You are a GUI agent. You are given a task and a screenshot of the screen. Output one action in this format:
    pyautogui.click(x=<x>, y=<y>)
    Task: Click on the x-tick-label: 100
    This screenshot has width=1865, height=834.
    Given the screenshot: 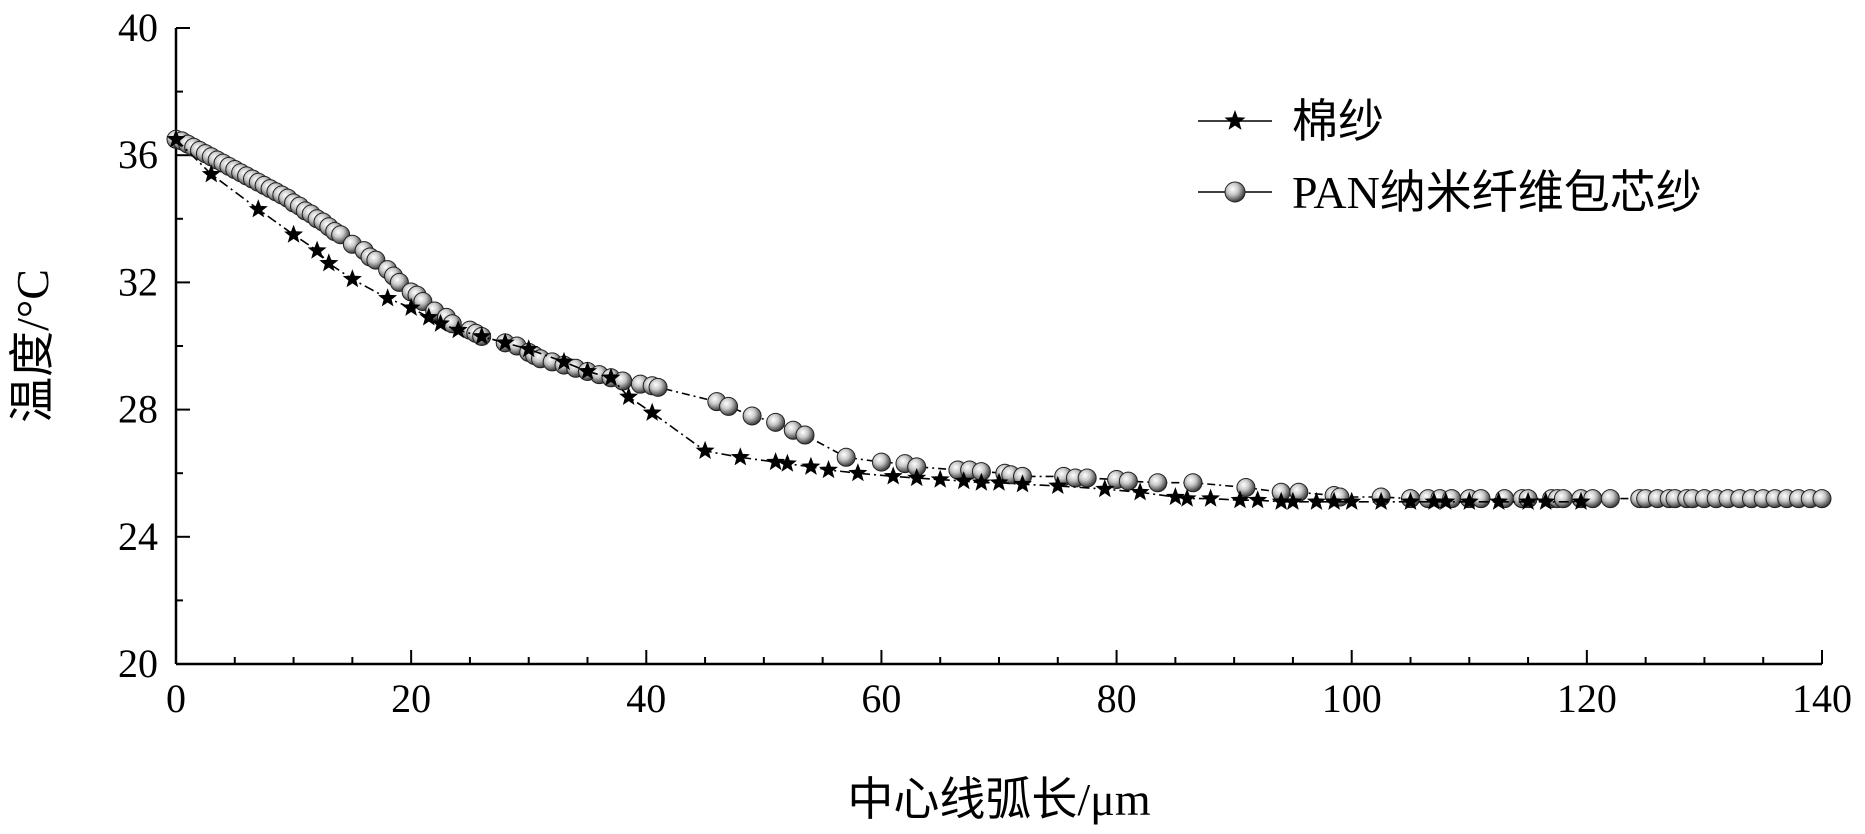 What is the action you would take?
    pyautogui.click(x=1352, y=698)
    